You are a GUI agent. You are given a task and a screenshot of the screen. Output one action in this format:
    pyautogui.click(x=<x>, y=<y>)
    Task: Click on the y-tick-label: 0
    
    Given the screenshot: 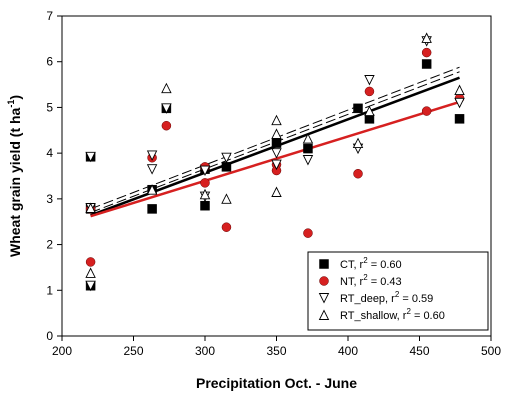 What is the action you would take?
    pyautogui.click(x=49, y=336)
    